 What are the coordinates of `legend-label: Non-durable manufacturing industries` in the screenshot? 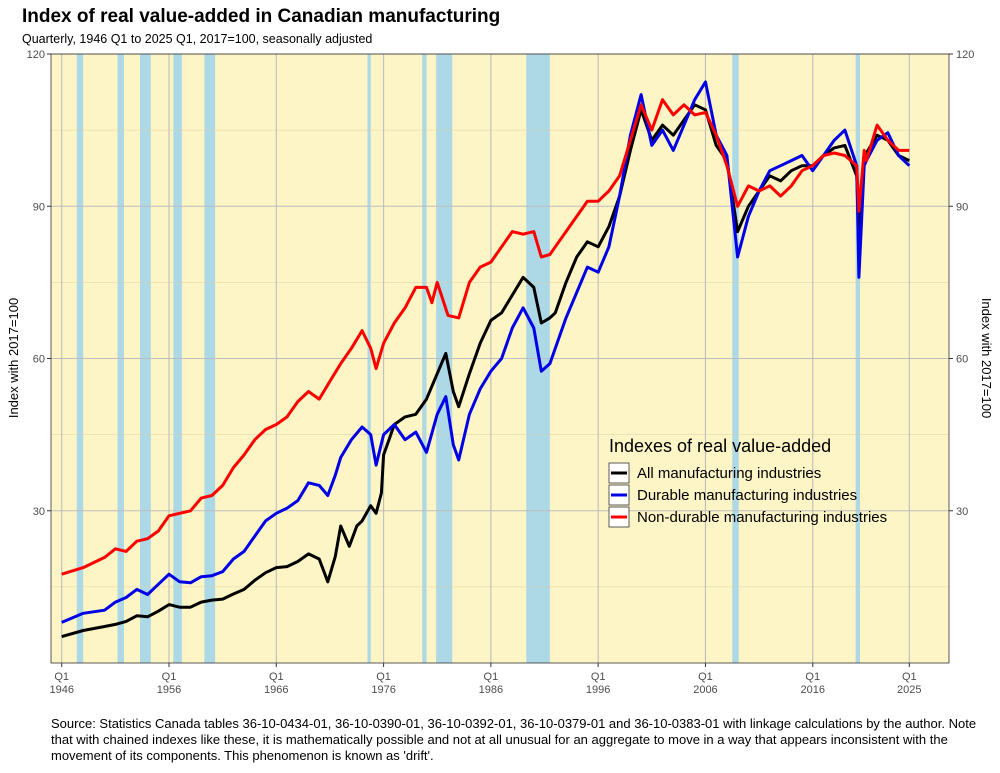 It's located at (762, 517).